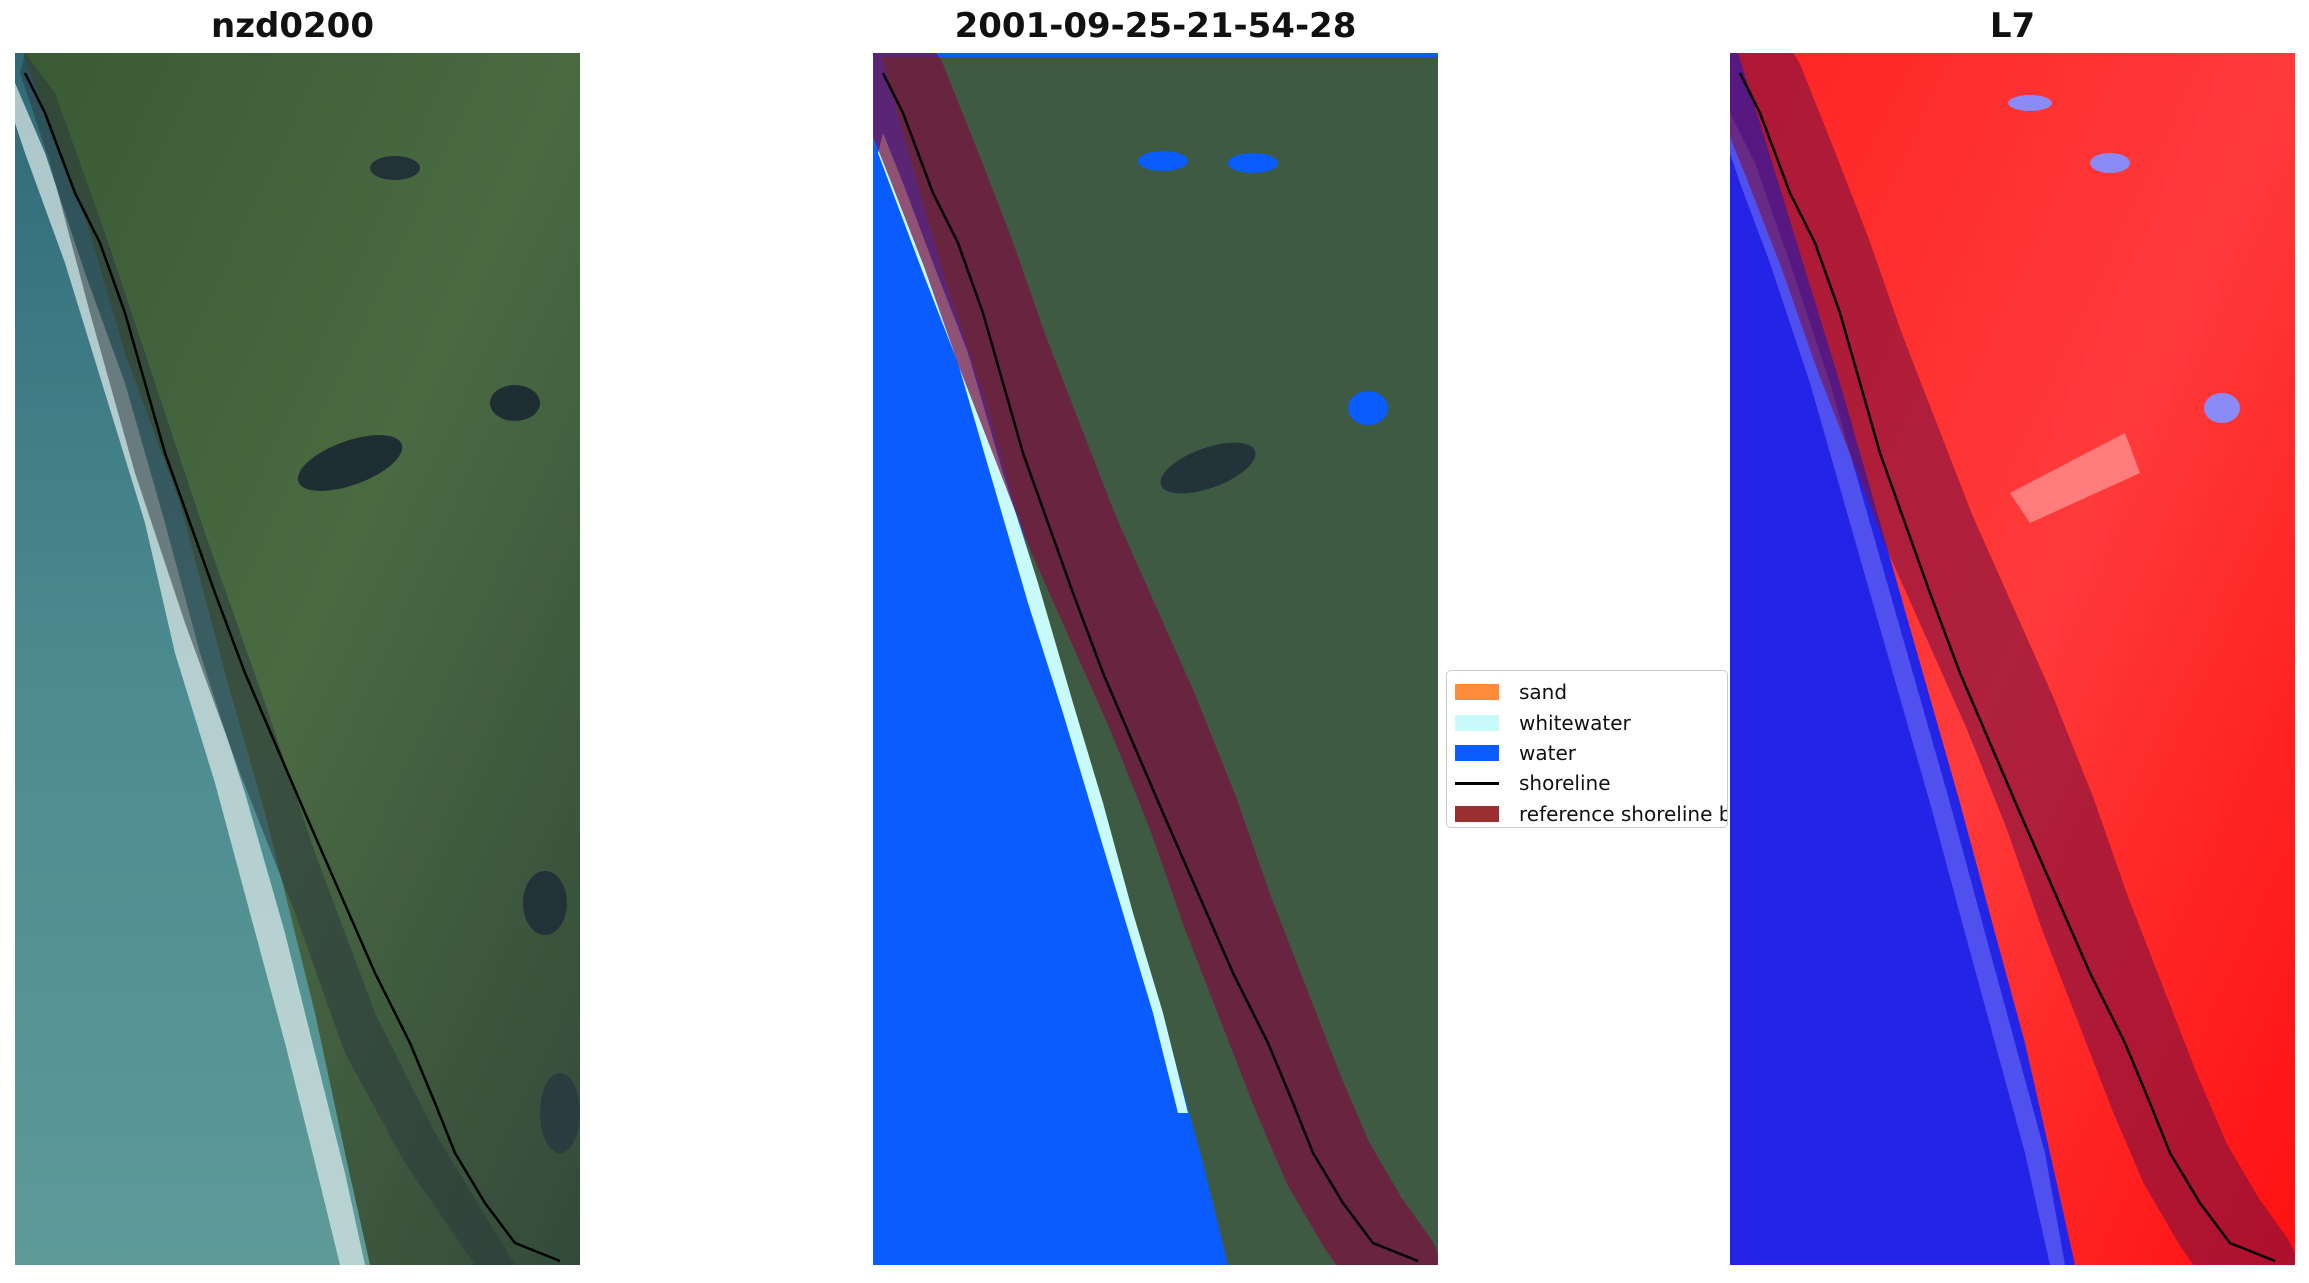 The image size is (2309, 1283). I want to click on legend-item-reference-buffer: reference shoreline b, so click(1591, 813).